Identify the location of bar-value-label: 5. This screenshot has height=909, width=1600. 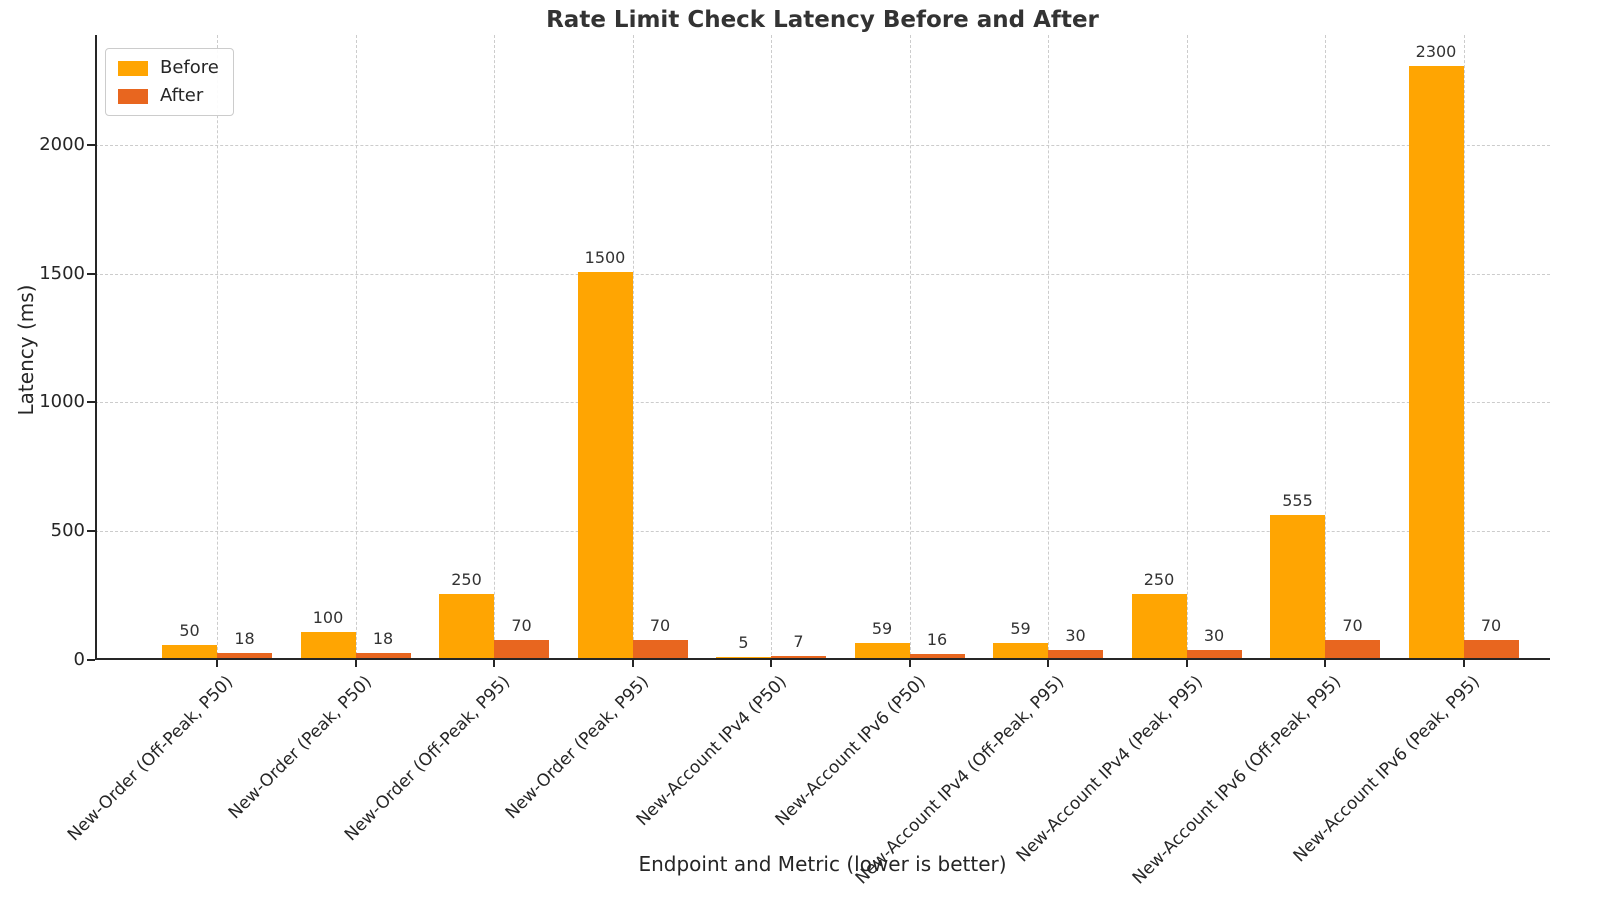
(743, 642).